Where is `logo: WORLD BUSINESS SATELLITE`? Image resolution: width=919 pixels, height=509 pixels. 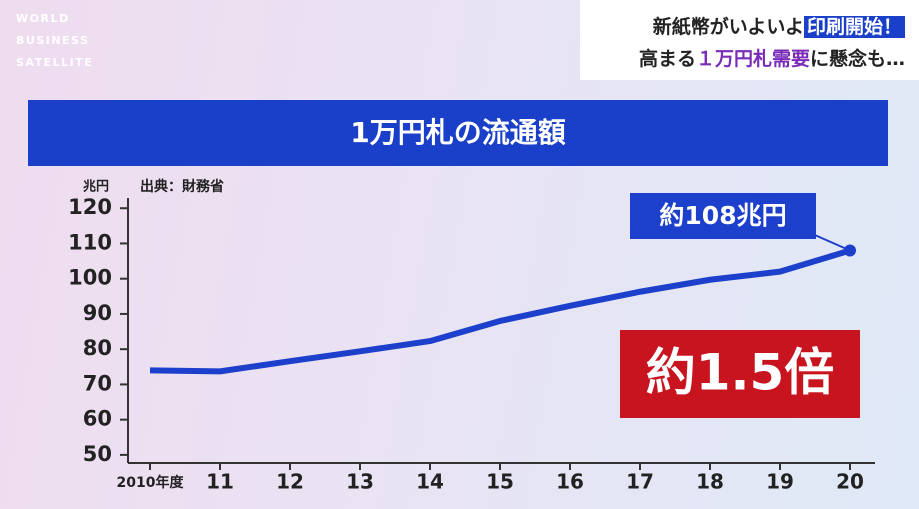 logo: WORLD BUSINESS SATELLITE is located at coordinates (54, 41).